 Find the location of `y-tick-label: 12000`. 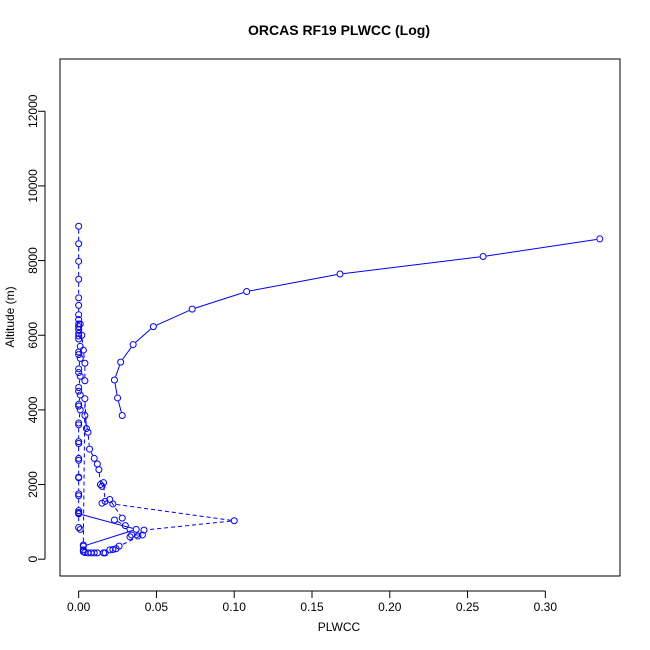

y-tick-label: 12000 is located at coordinates (33, 111).